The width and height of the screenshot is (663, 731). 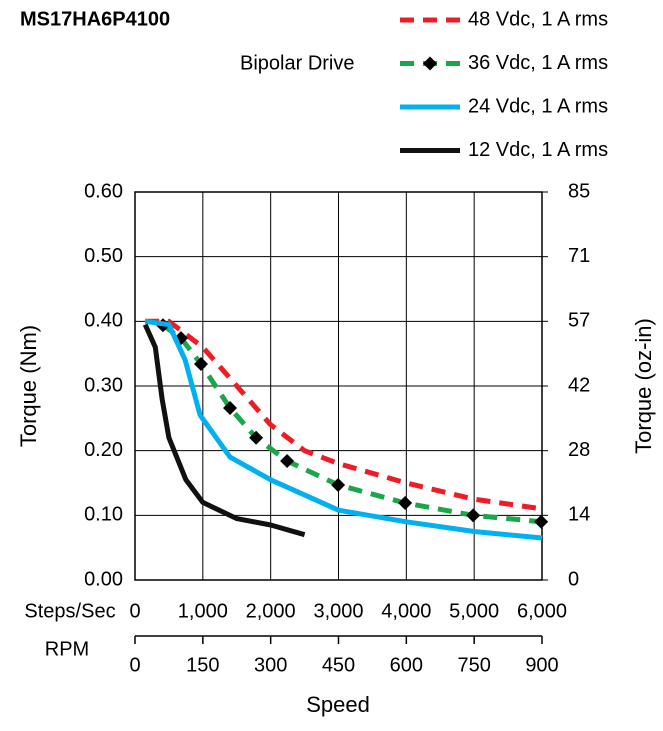 What do you see at coordinates (573, 579) in the screenshot?
I see `y2-tick-label: 0` at bounding box center [573, 579].